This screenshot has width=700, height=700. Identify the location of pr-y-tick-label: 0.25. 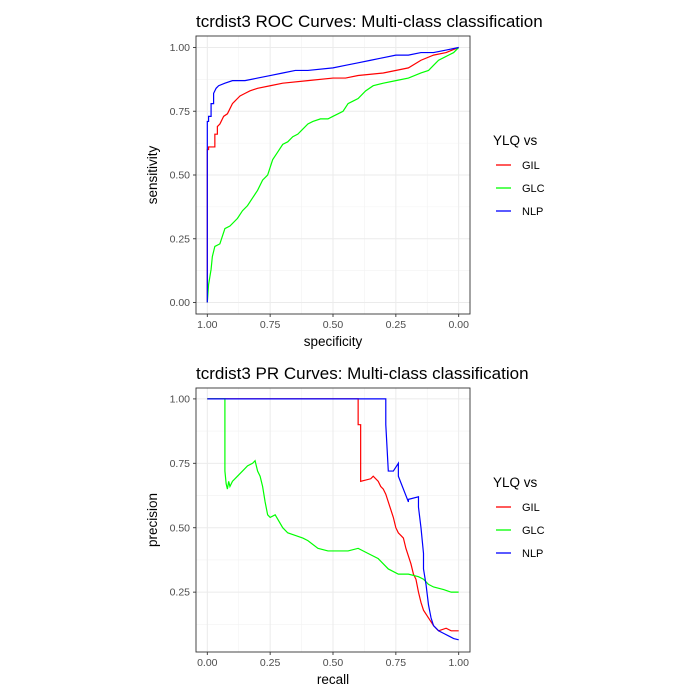
(180, 593).